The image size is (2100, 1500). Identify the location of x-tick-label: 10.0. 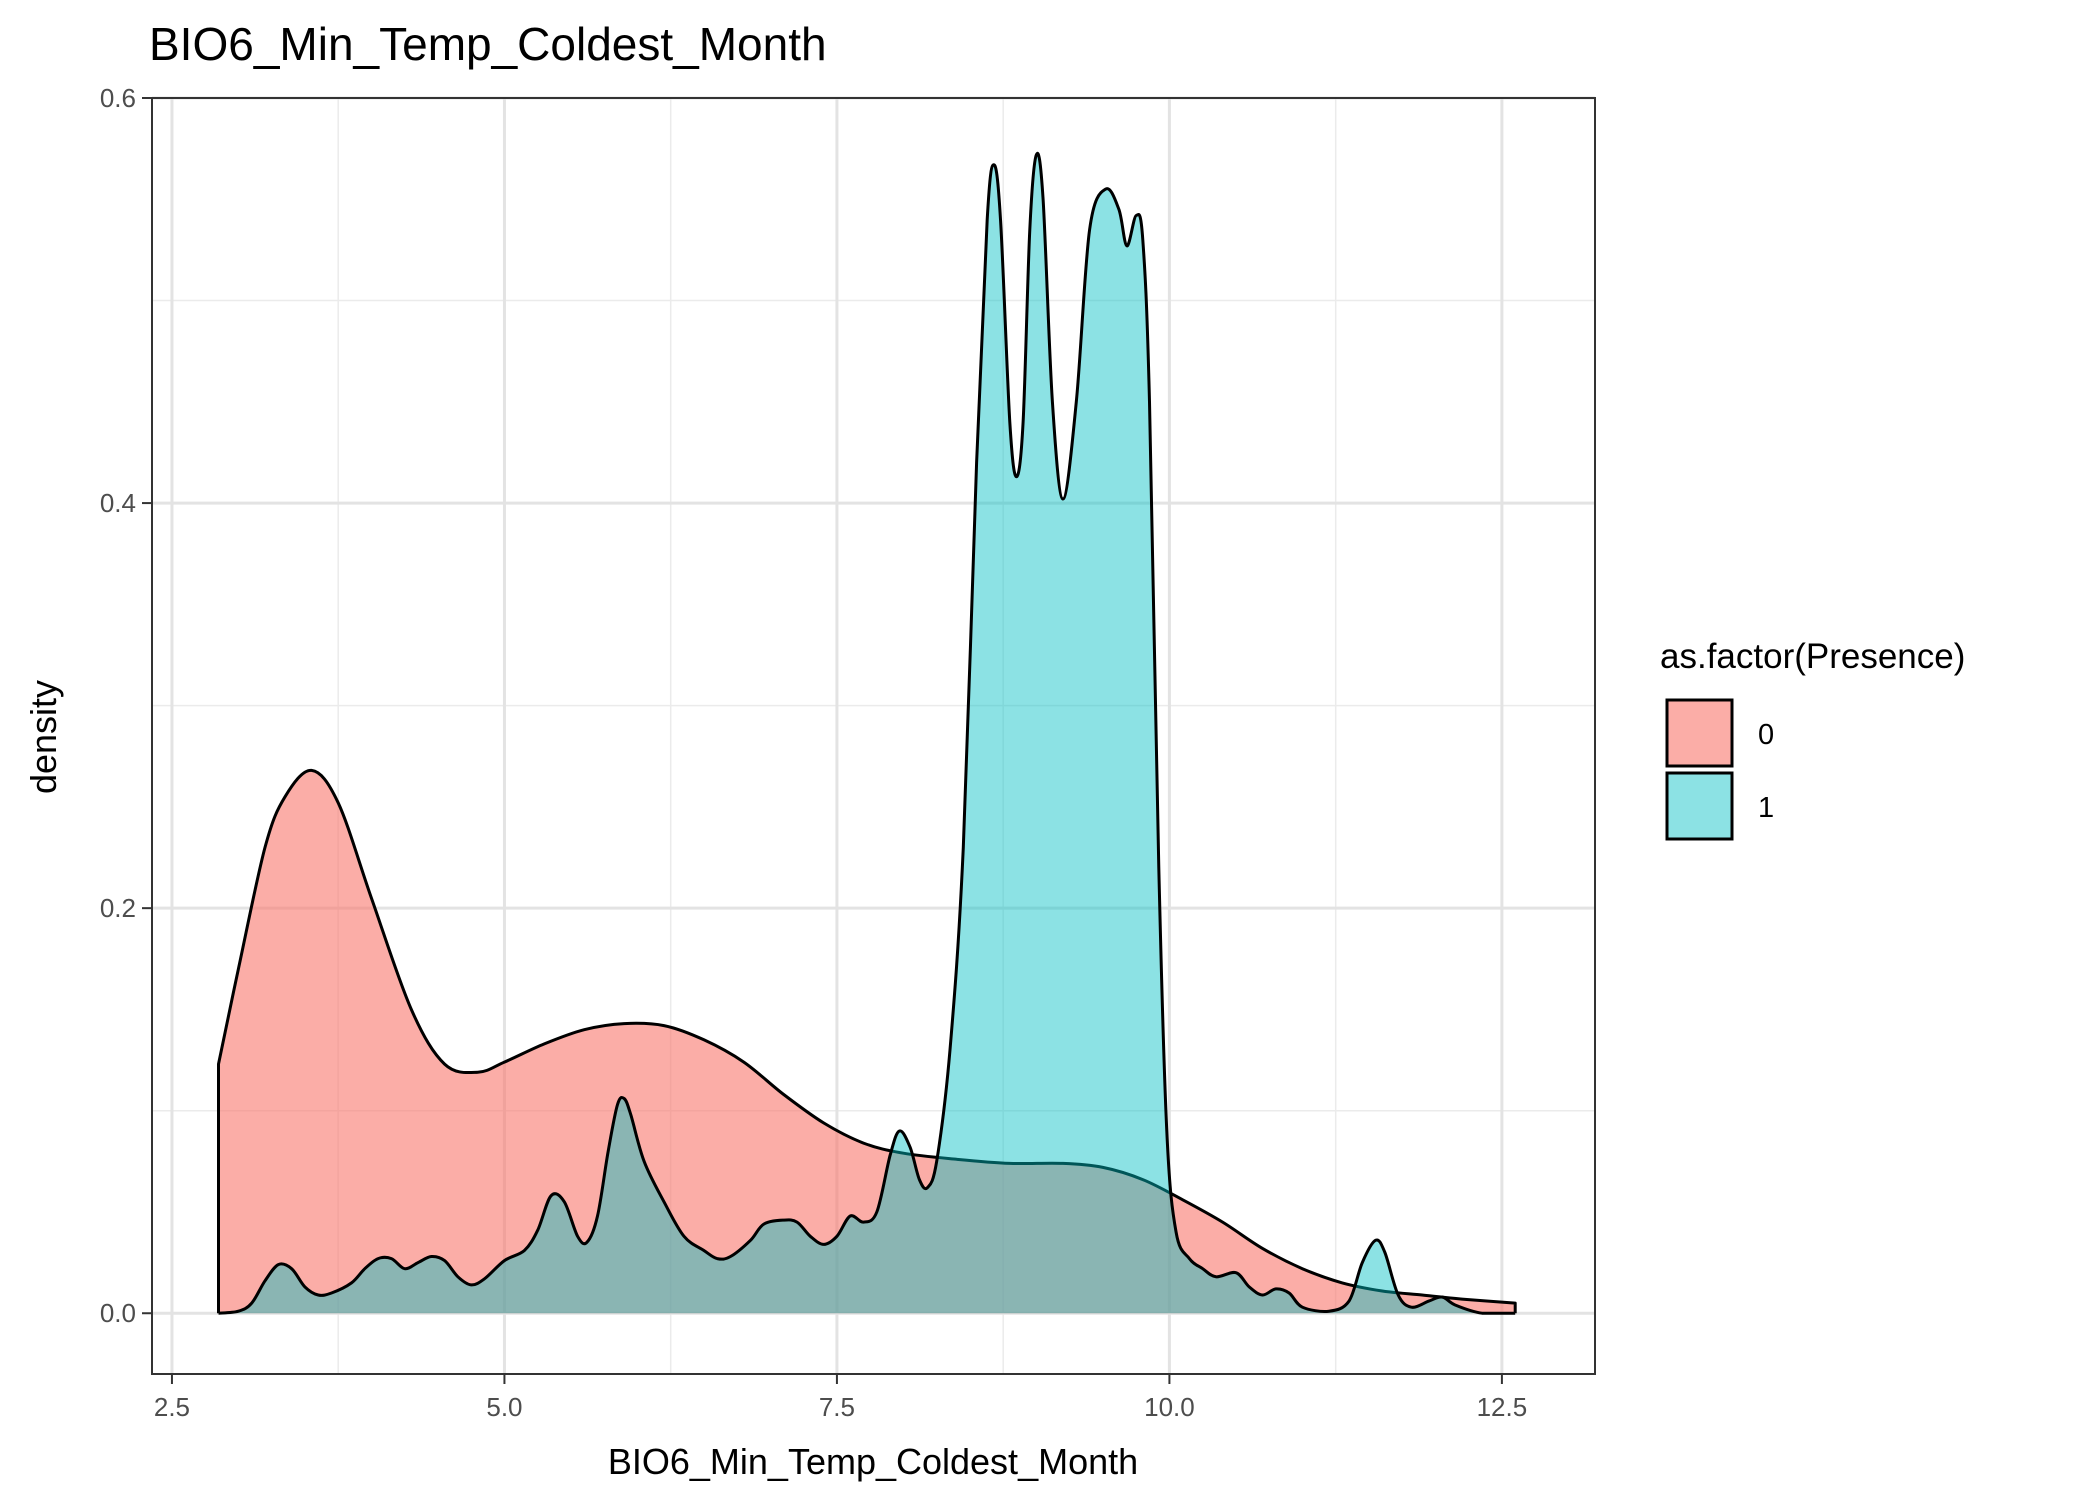
(1169, 1407).